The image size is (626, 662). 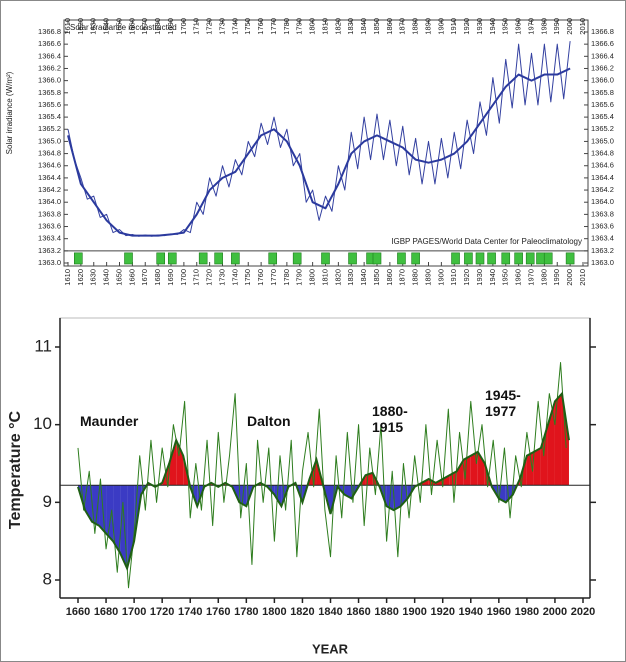 I want to click on x-tick-label: 1840, so click(x=363, y=277).